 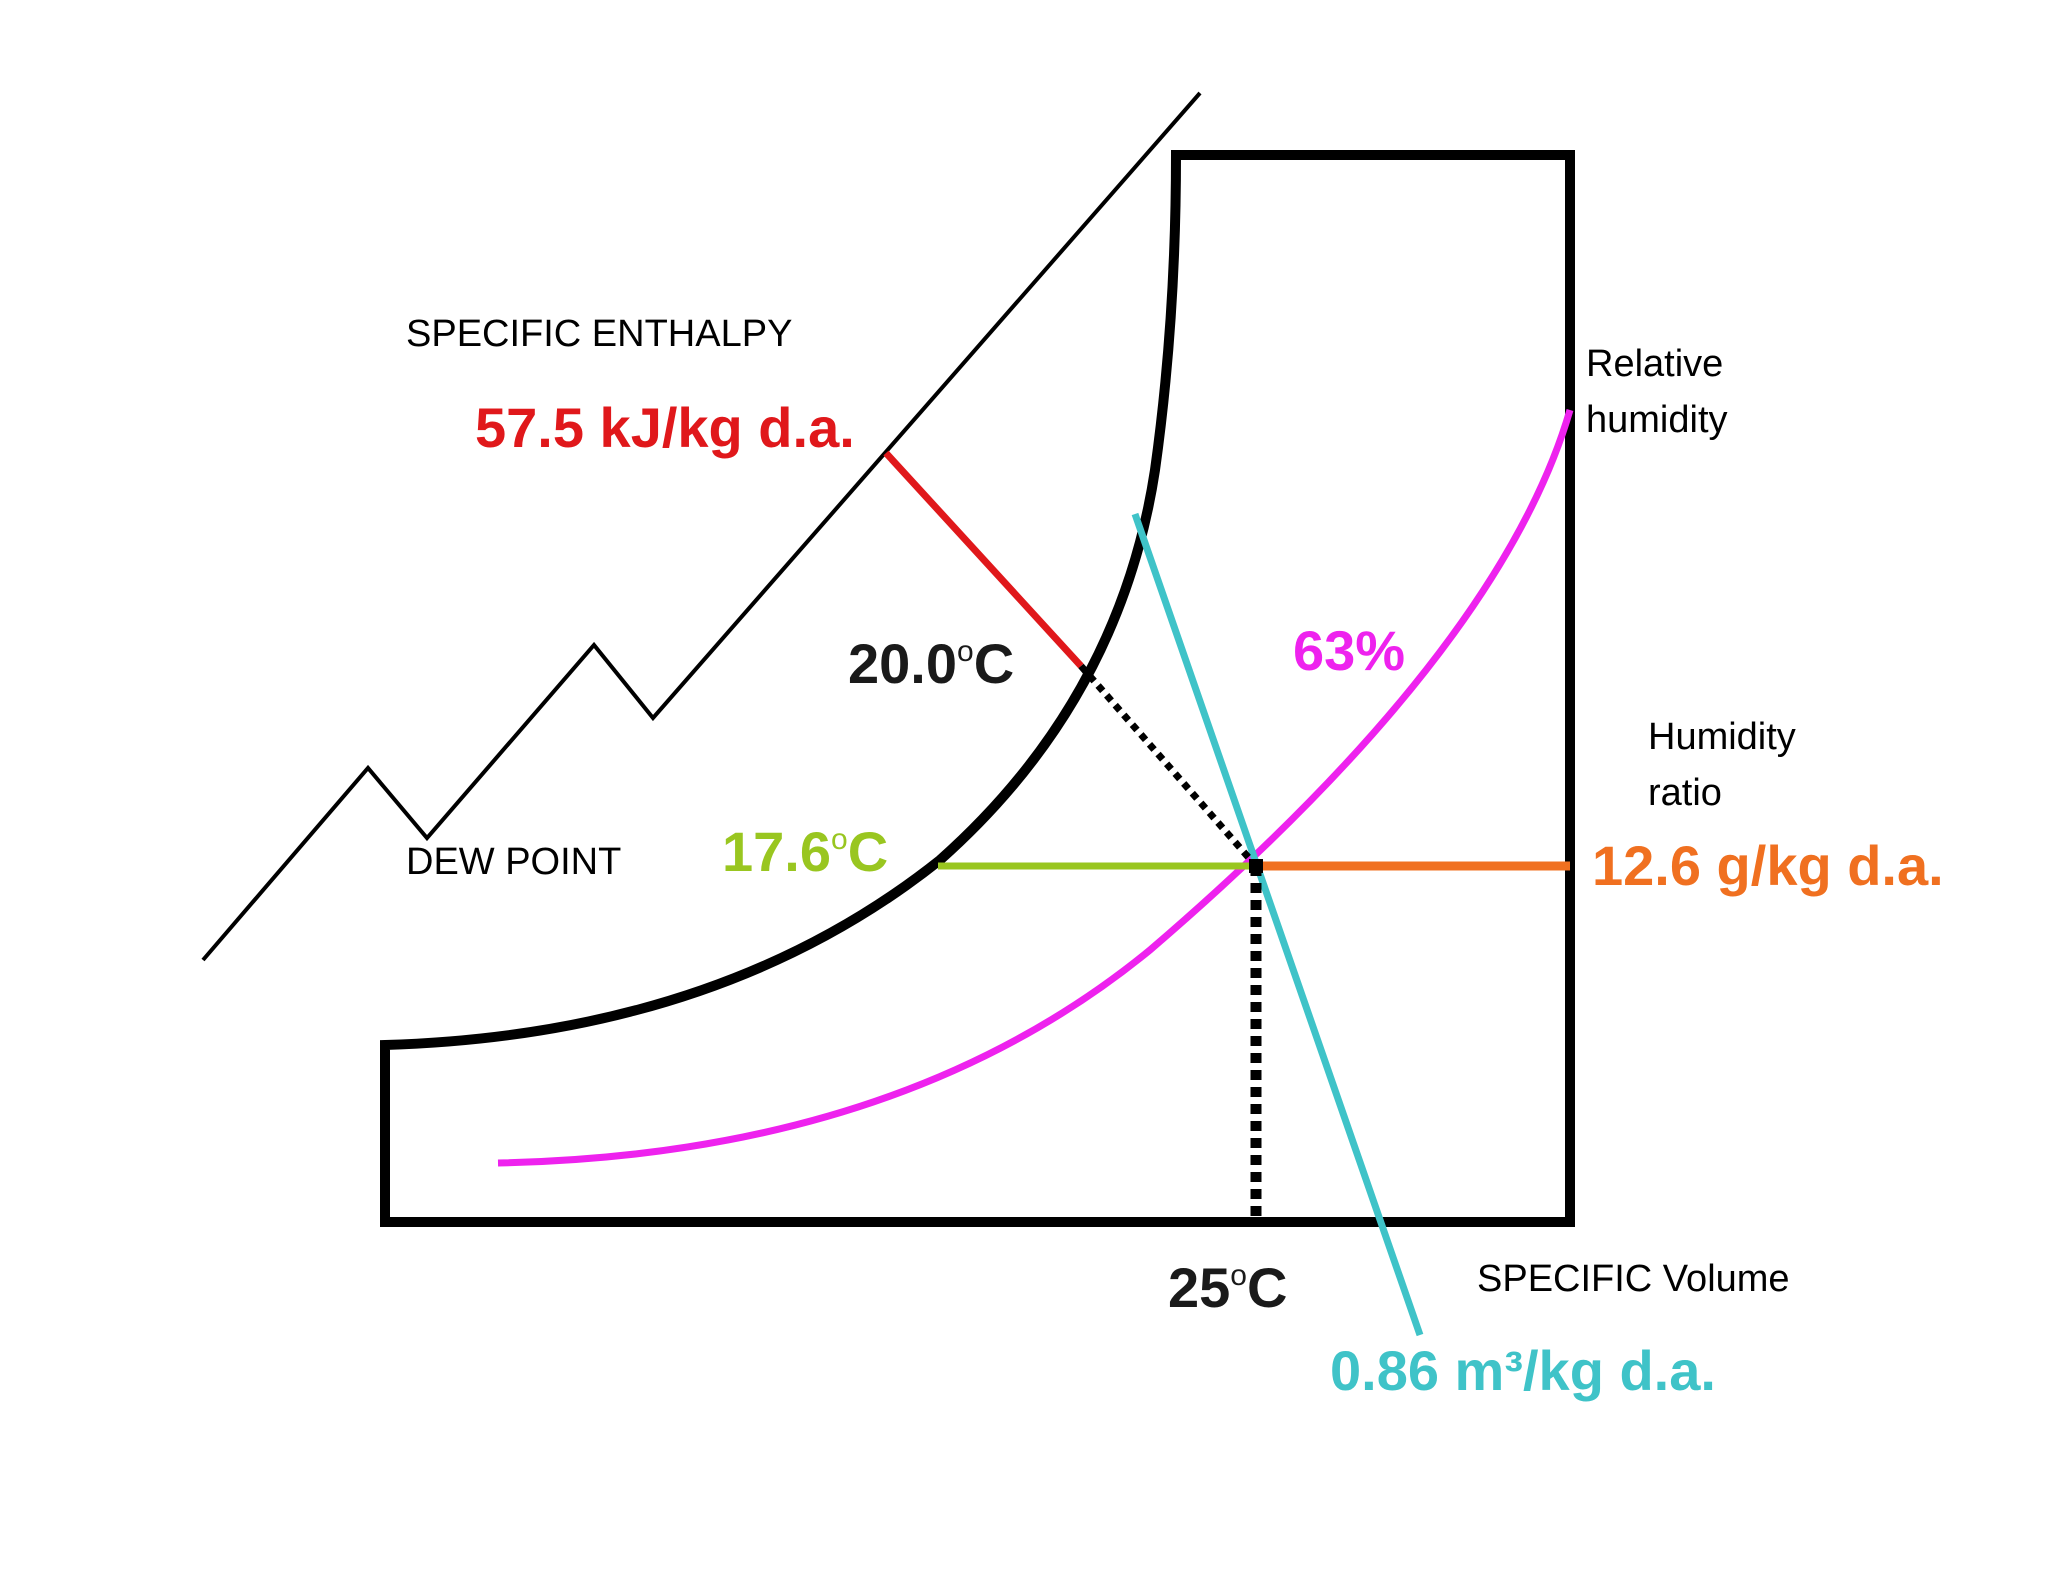 I want to click on wet-bulb-value-label: 20.0oC, so click(x=931, y=663).